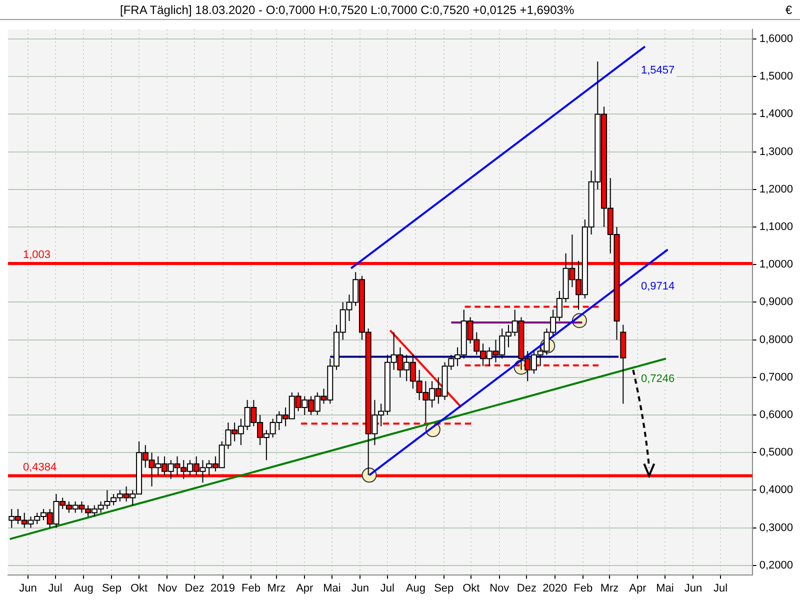 This screenshot has width=800, height=600. Describe the element at coordinates (776, 264) in the screenshot. I see `y-tick-label: 1,0000` at that location.